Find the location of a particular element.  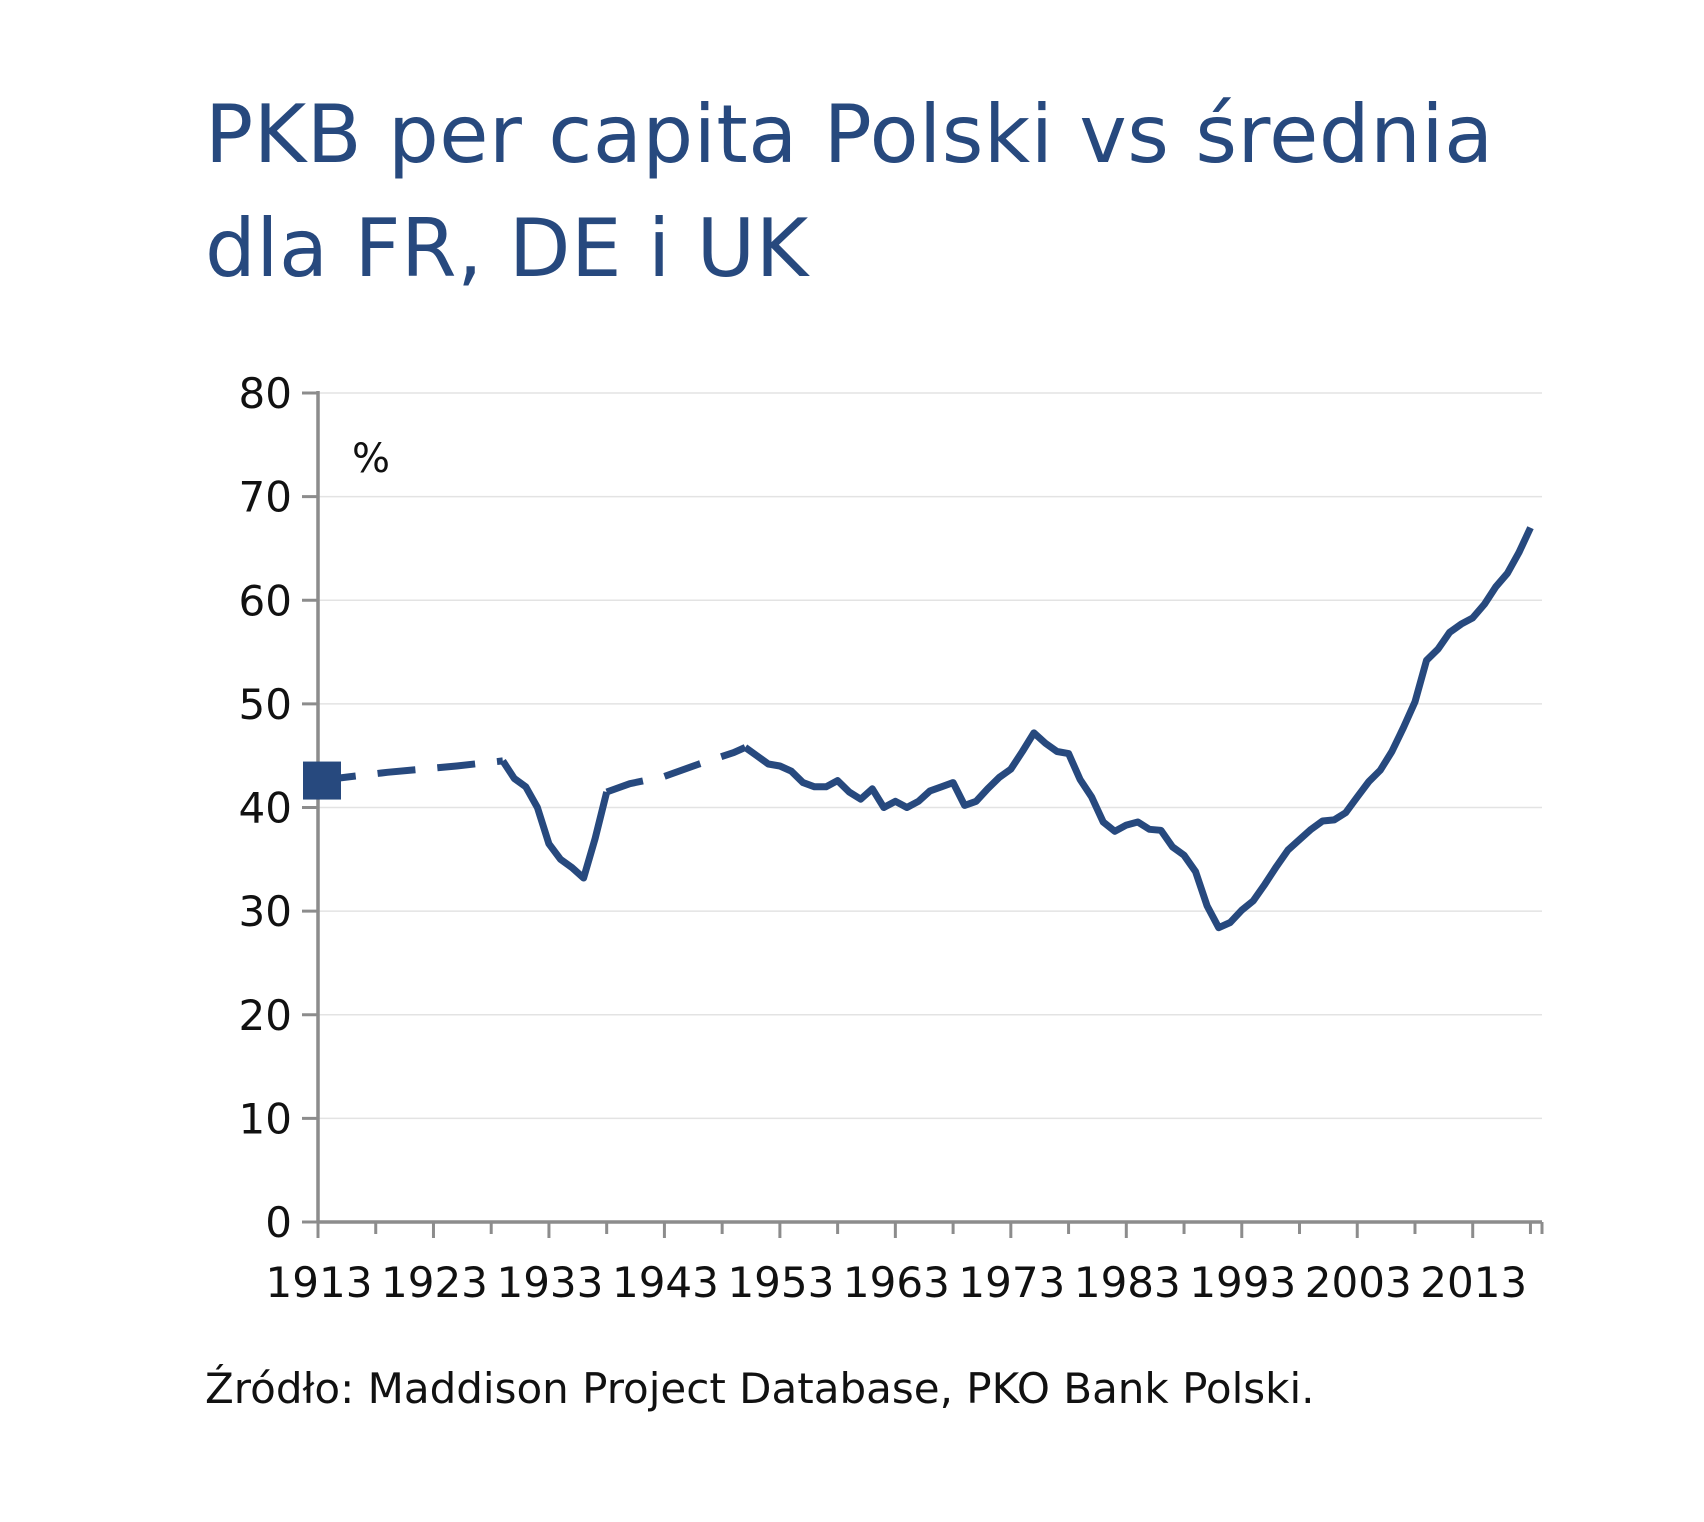

x-tick-label-10: 2013 is located at coordinates (1473, 1282).